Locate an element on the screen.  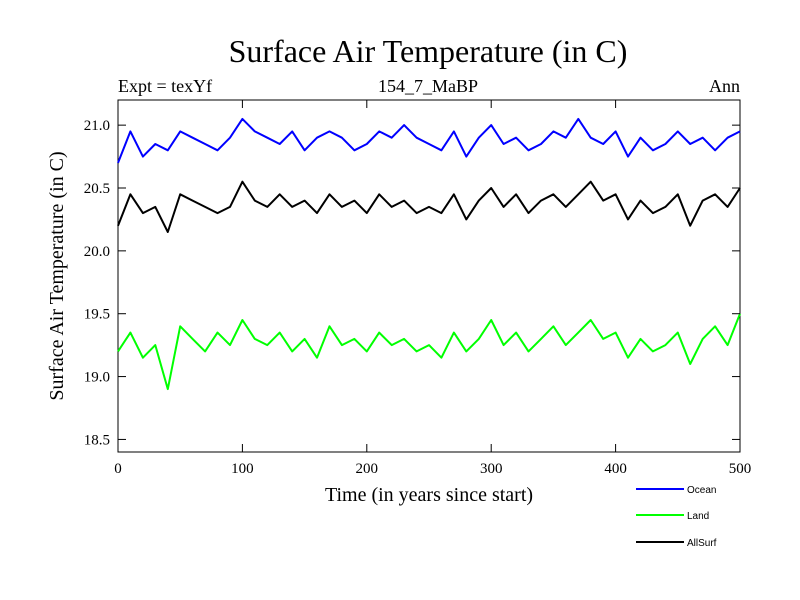
legend-label-allsurf: AllSurf is located at coordinates (702, 543).